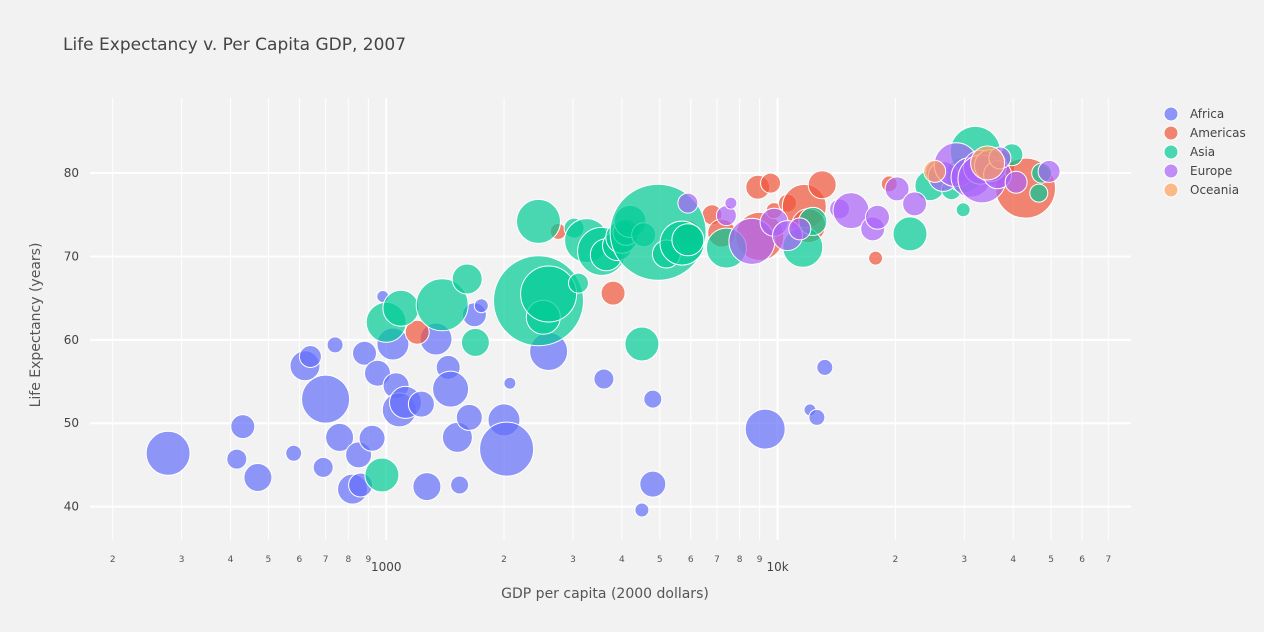 This screenshot has height=632, width=1264. I want to click on x-tick-label: 10k, so click(777, 567).